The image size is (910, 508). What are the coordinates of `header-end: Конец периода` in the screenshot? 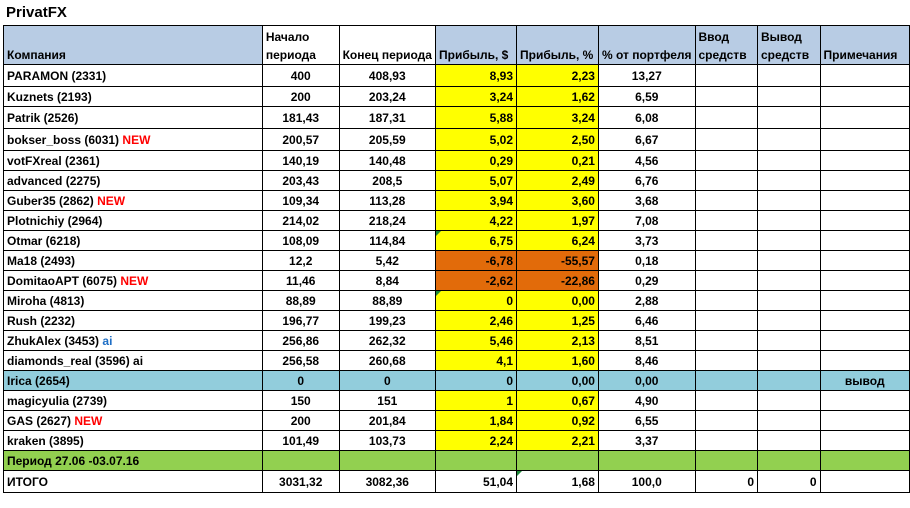 It's located at (387, 45).